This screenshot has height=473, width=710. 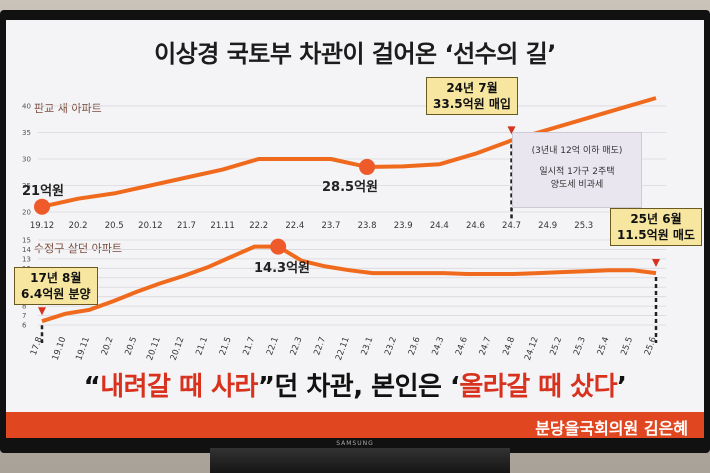 I want to click on data-label-14-3: 14.3억원, so click(x=282, y=268).